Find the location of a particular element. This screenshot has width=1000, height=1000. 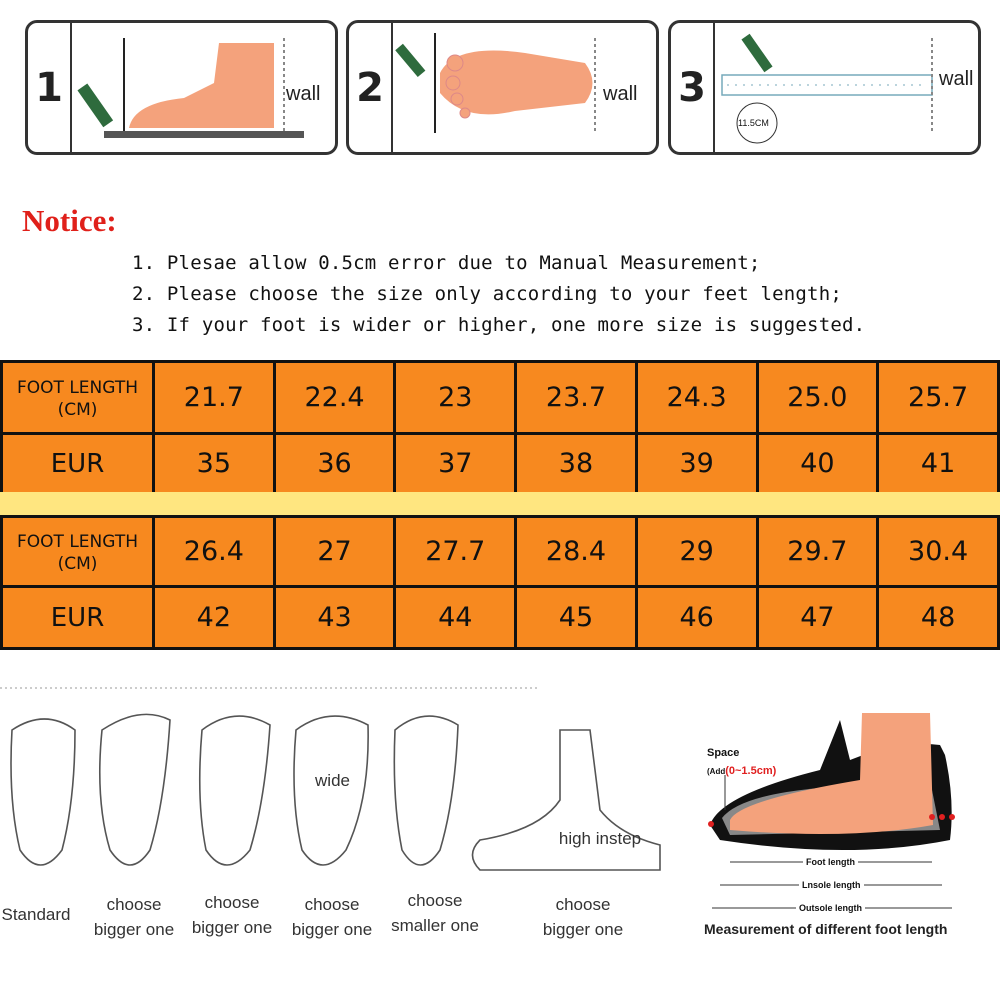

foot-types-illustration is located at coordinates (330, 779).